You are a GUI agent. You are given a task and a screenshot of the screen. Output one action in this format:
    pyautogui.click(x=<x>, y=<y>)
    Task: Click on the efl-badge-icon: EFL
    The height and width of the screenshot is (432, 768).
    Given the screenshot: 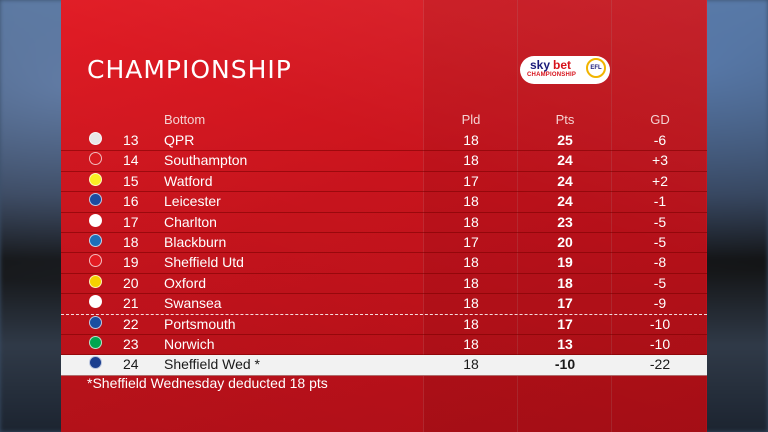 What is the action you would take?
    pyautogui.click(x=596, y=68)
    